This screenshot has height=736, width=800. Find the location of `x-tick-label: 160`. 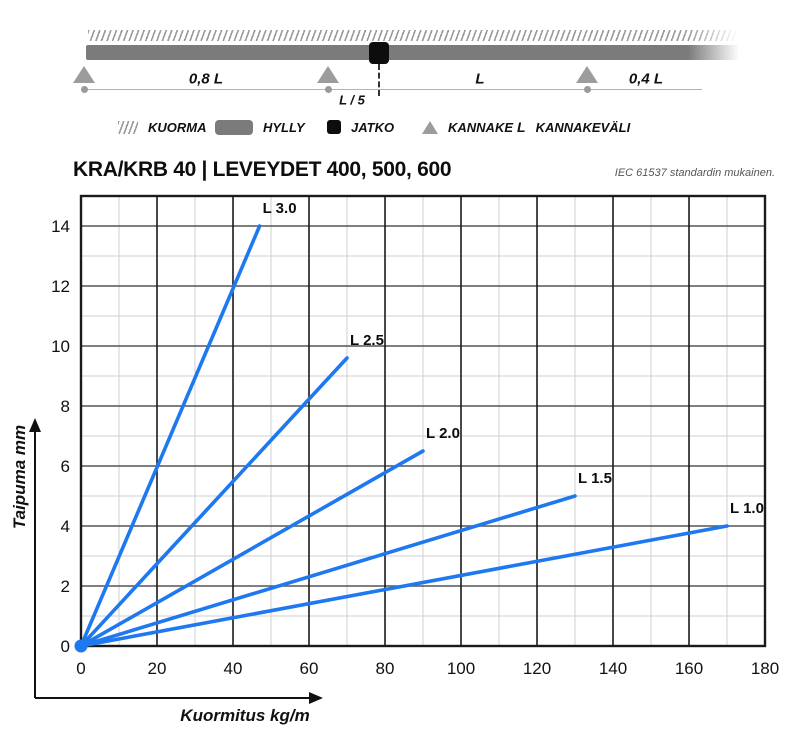

x-tick-label: 160 is located at coordinates (689, 668).